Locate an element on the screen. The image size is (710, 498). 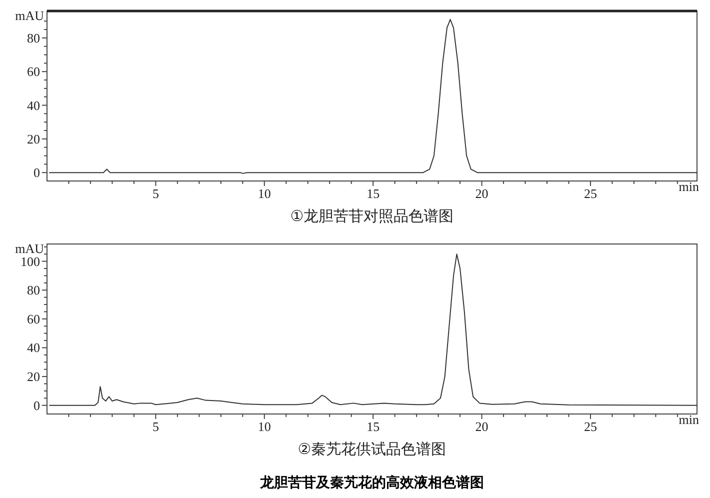
text: ①龙胆苦苷对照品色谱图 is located at coordinates (372, 216).